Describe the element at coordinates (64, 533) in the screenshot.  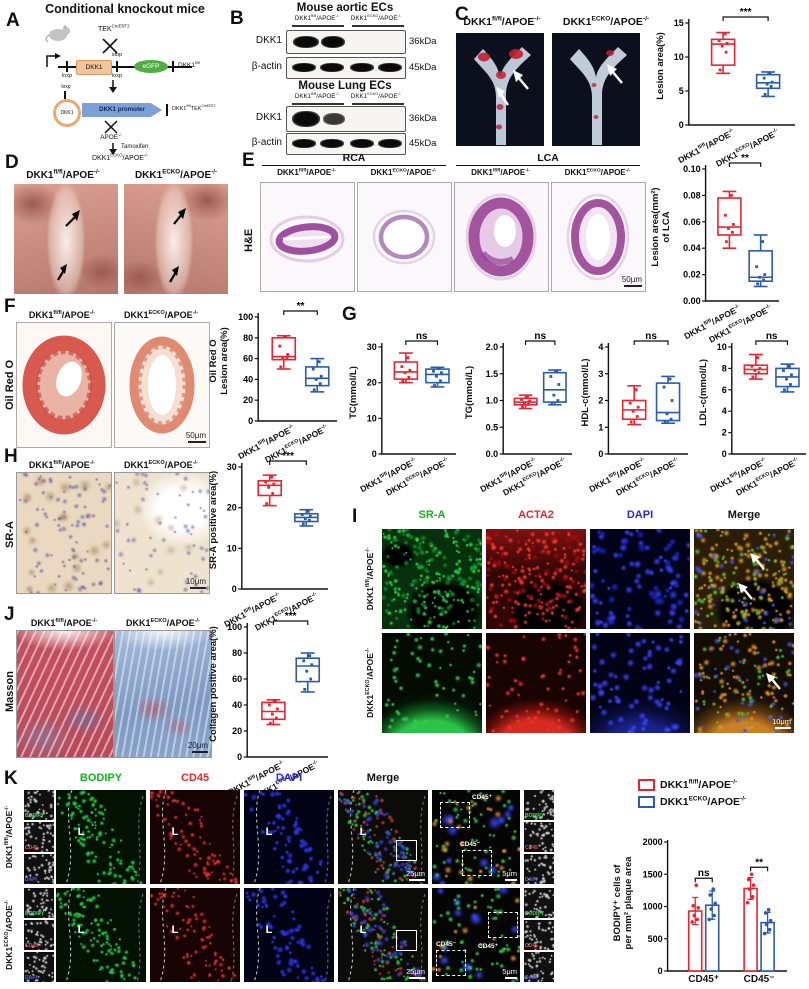
I see `sra-ihc-image-flfl` at that location.